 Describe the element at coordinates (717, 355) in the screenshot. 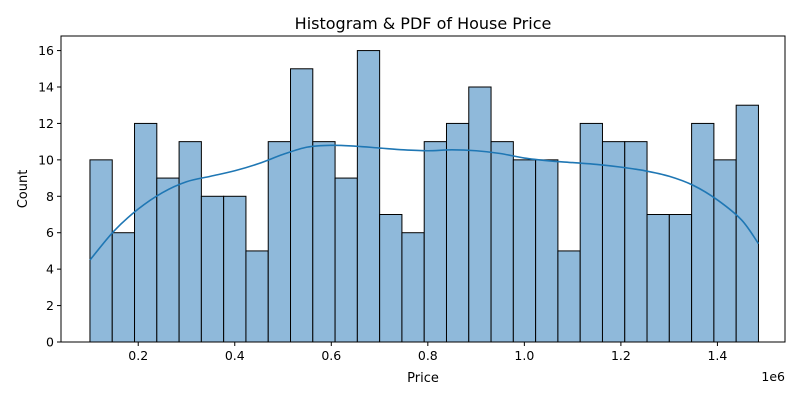

I see `x-tick-label: 1.4` at that location.